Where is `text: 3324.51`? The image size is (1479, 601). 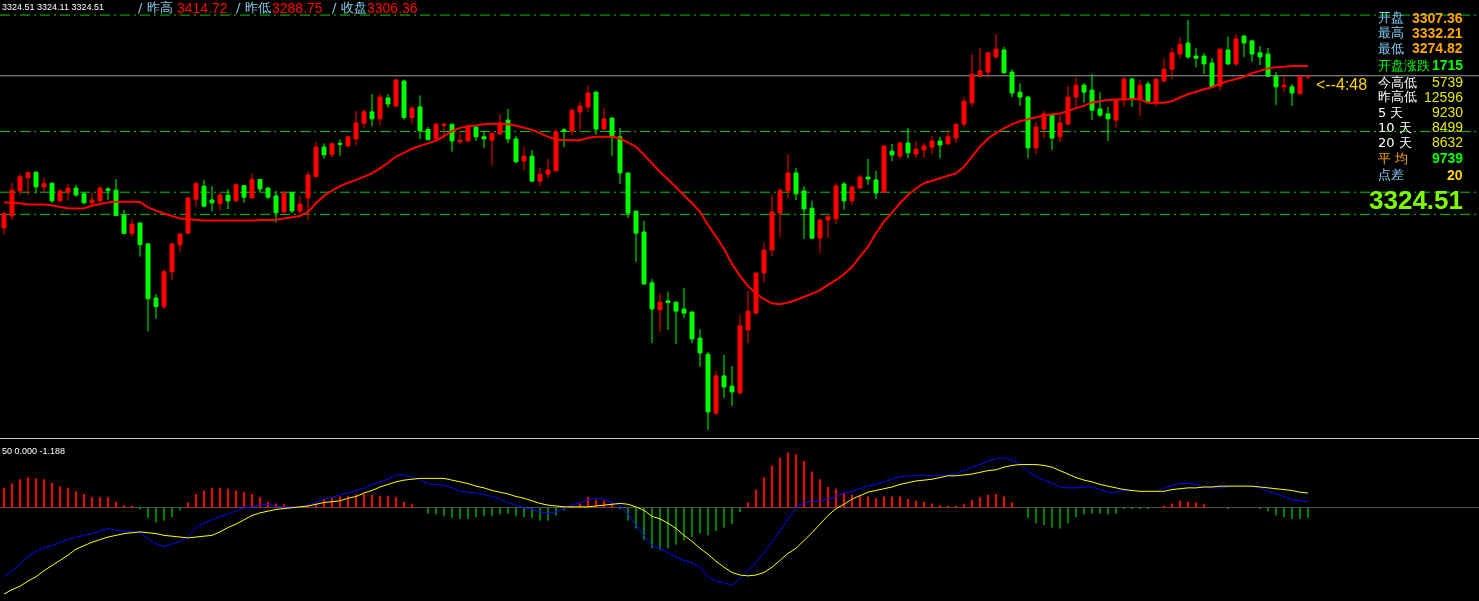 text: 3324.51 is located at coordinates (1416, 200).